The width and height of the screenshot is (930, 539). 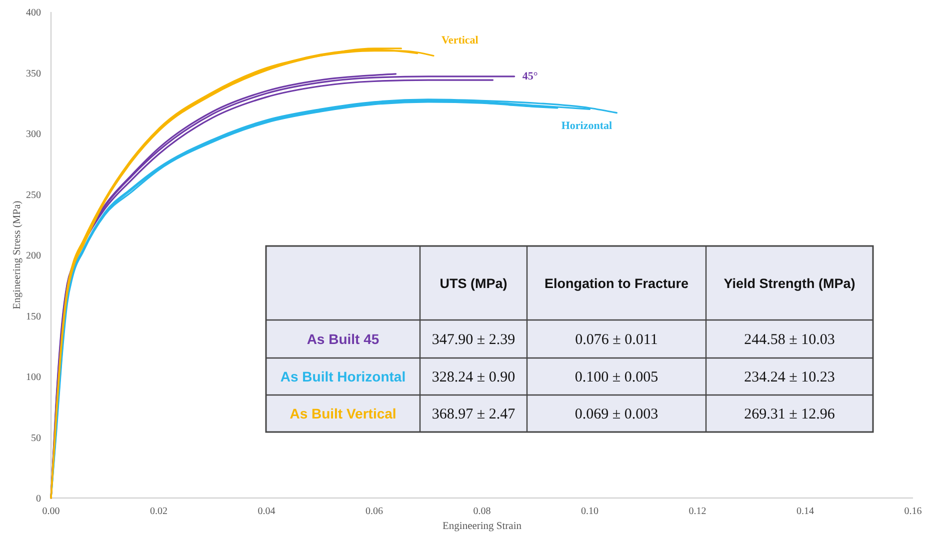 What do you see at coordinates (38, 499) in the screenshot?
I see `y-tick-label: 0` at bounding box center [38, 499].